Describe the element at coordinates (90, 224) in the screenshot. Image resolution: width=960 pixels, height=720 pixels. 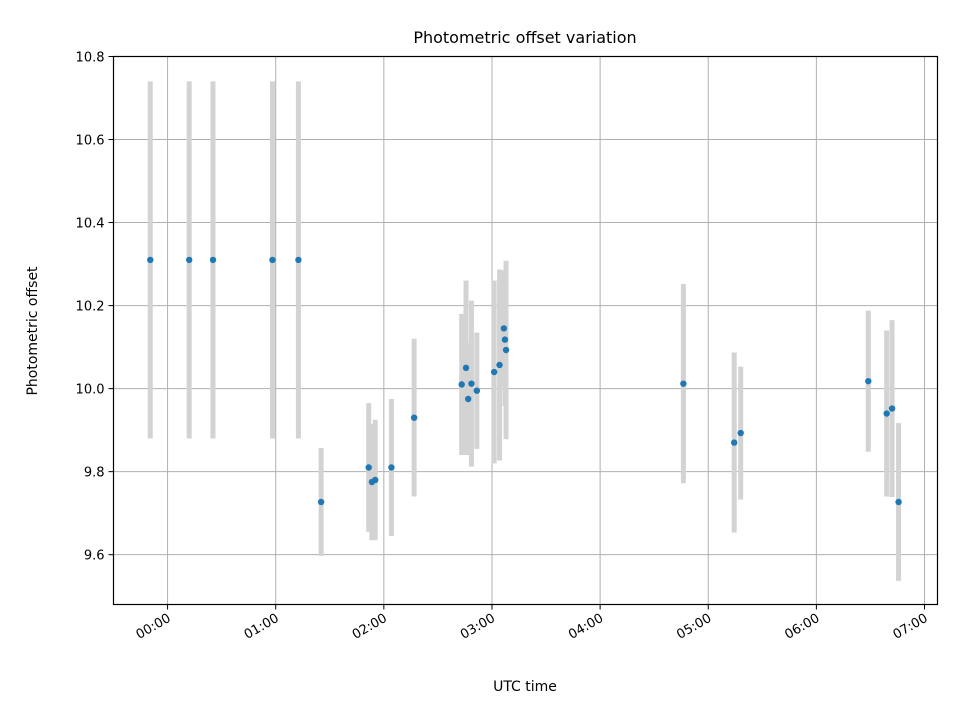
I see `y-tick-label: 10.4` at that location.